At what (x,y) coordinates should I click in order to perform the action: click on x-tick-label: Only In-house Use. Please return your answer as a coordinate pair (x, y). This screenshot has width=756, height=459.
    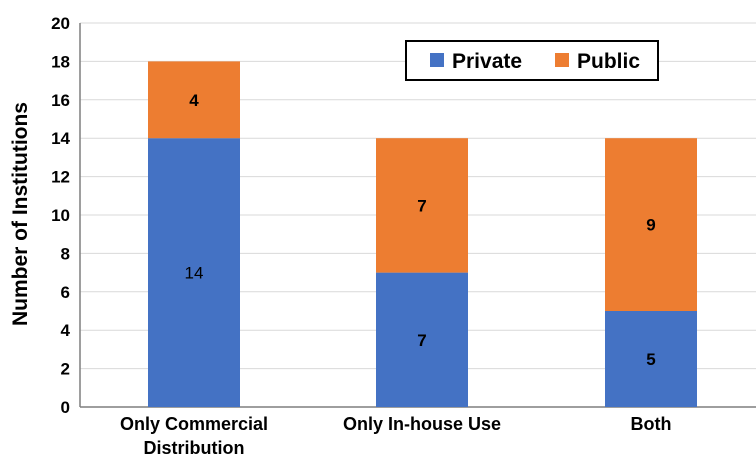
    Looking at the image, I should click on (422, 424).